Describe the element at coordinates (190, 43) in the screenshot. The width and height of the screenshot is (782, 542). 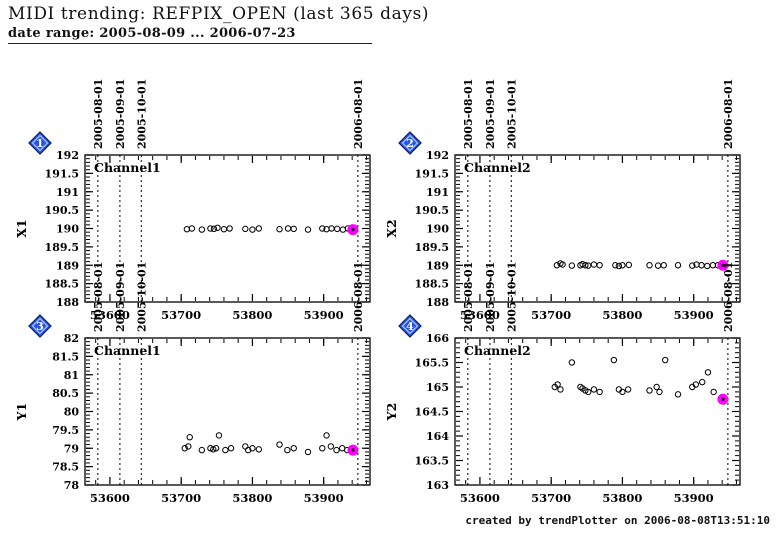
I see `header-underline` at that location.